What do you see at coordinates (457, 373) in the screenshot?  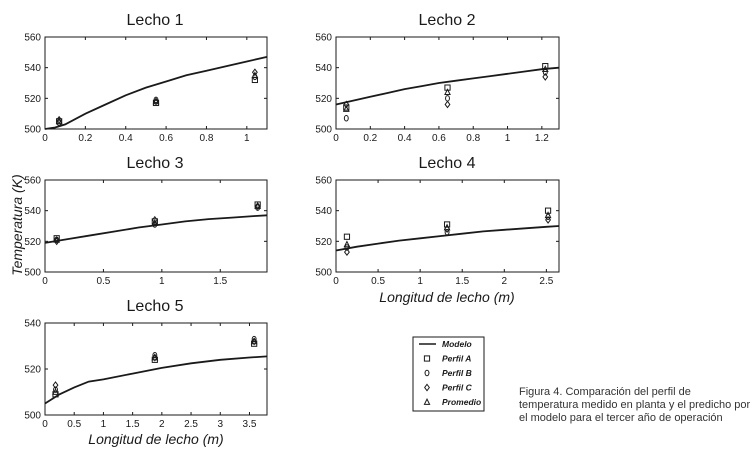 I see `legend-entry-label: Perfil B` at bounding box center [457, 373].